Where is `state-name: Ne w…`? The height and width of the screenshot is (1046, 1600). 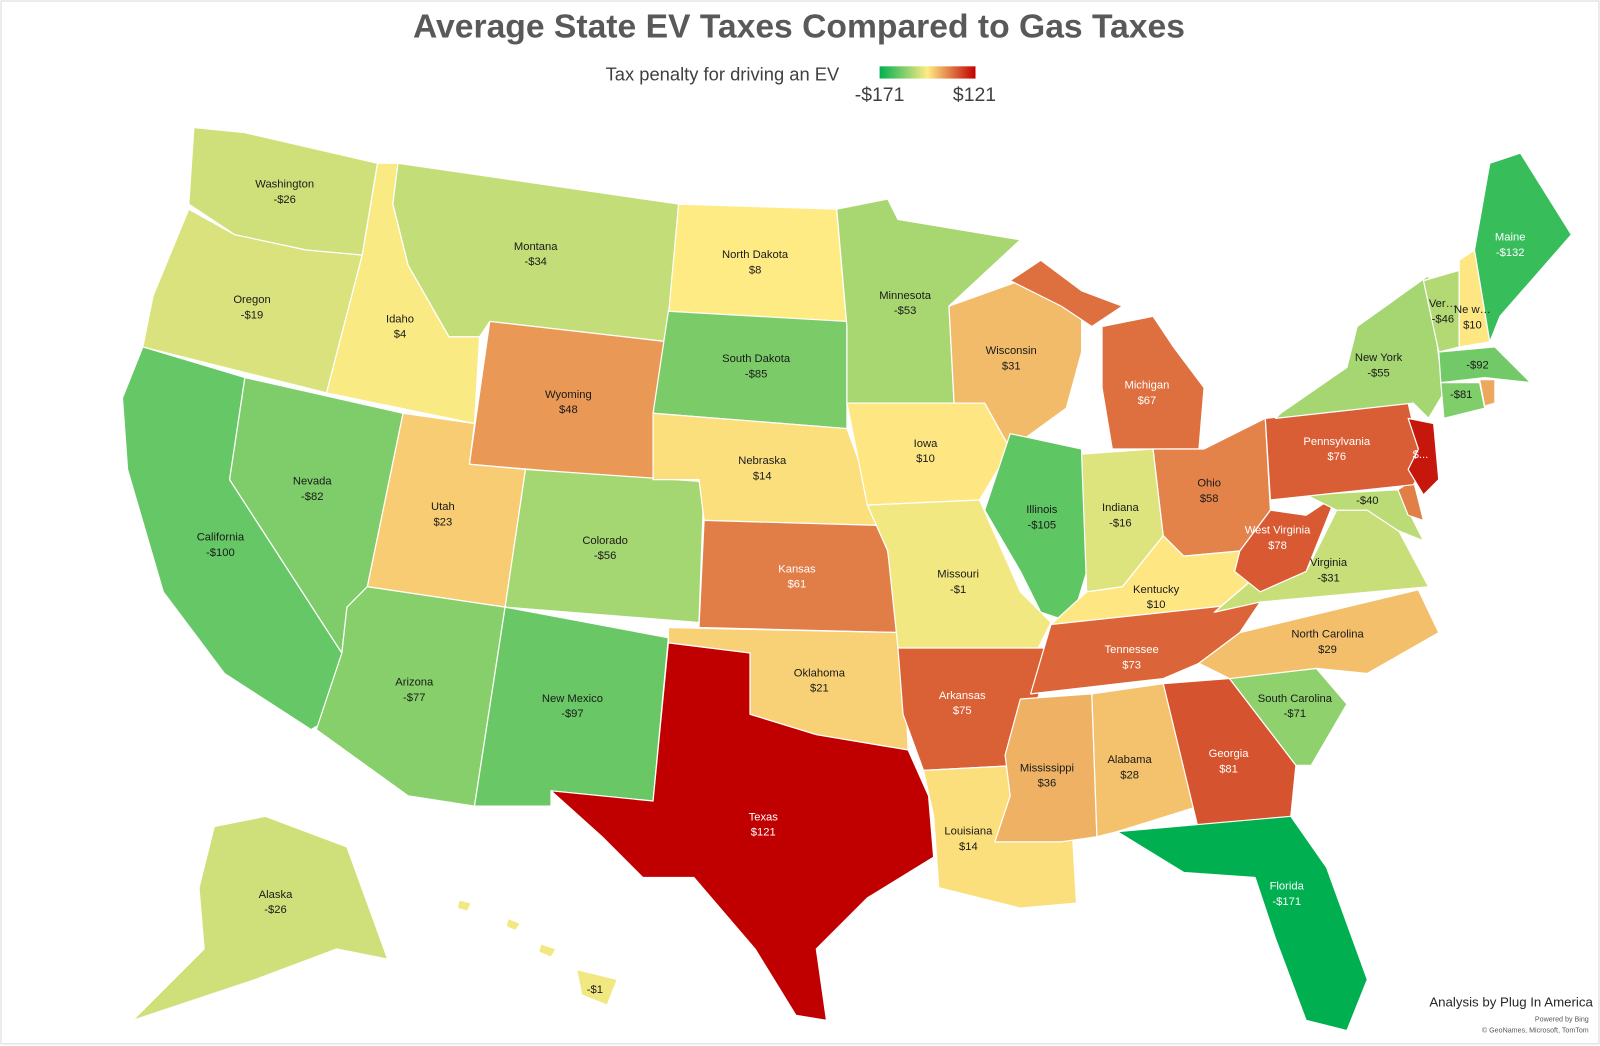
state-name: Ne w… is located at coordinates (1472, 310).